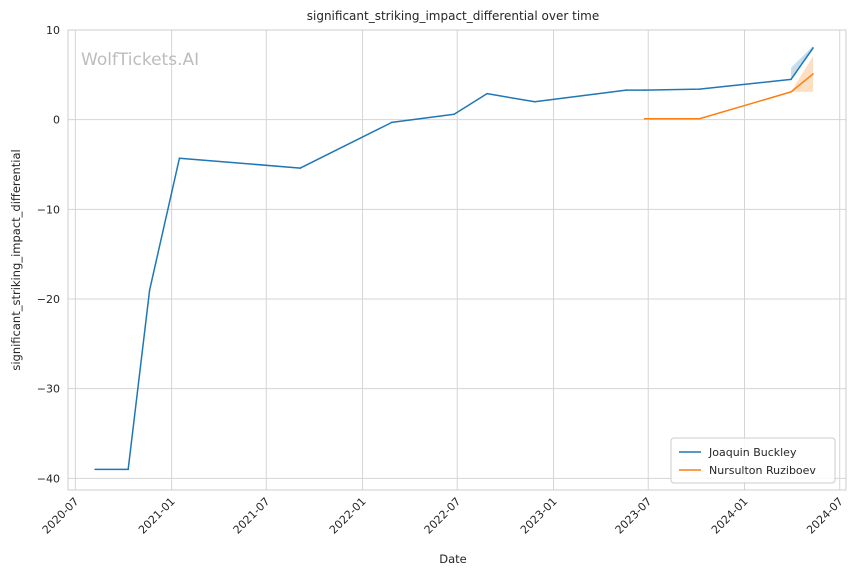 This screenshot has width=864, height=579. What do you see at coordinates (252, 516) in the screenshot?
I see `x-tick-label: 2021-07` at bounding box center [252, 516].